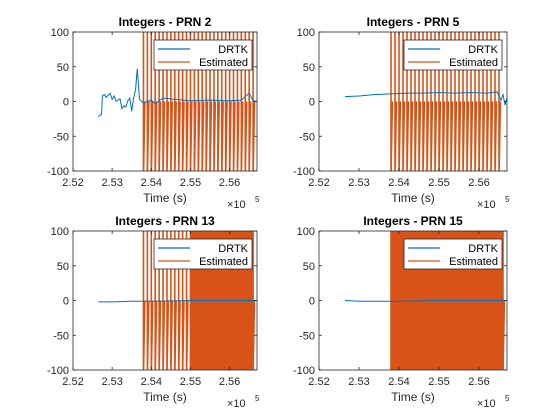  Describe the element at coordinates (165, 22) in the screenshot. I see `subplot-title: Integers - PRN 2` at that location.